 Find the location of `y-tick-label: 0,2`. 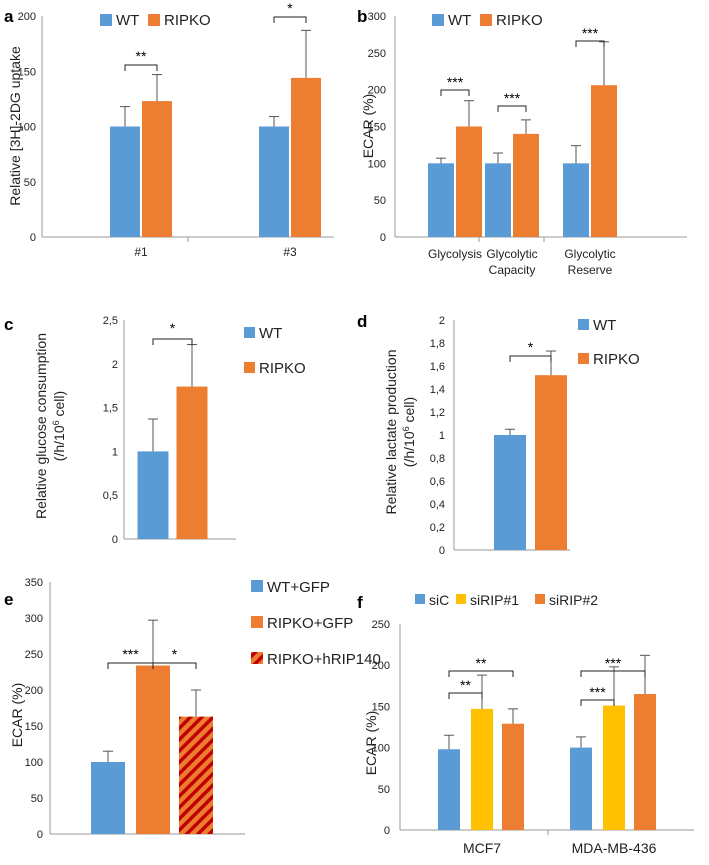

y-tick-label: 0,2 is located at coordinates (437, 528).